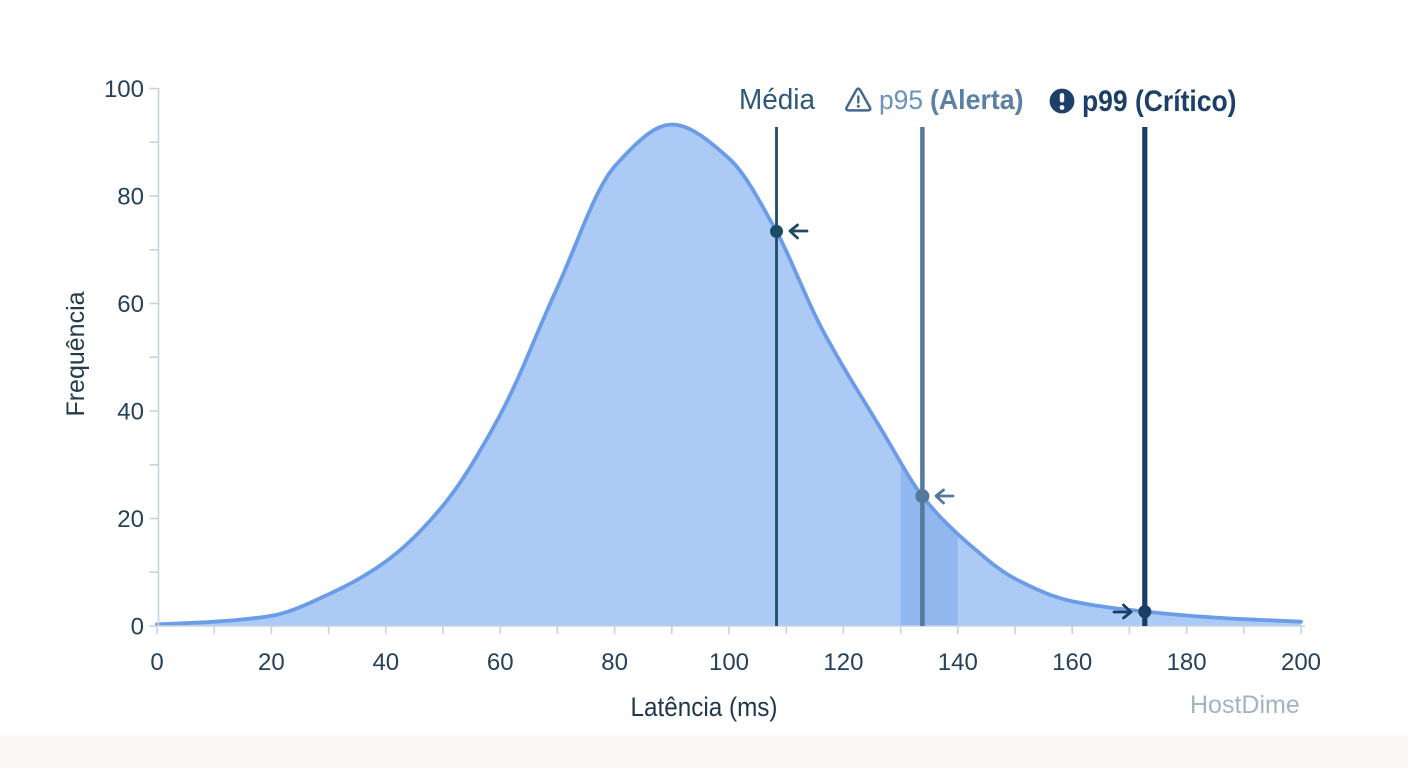  I want to click on svg-text: 200, so click(1301, 662).